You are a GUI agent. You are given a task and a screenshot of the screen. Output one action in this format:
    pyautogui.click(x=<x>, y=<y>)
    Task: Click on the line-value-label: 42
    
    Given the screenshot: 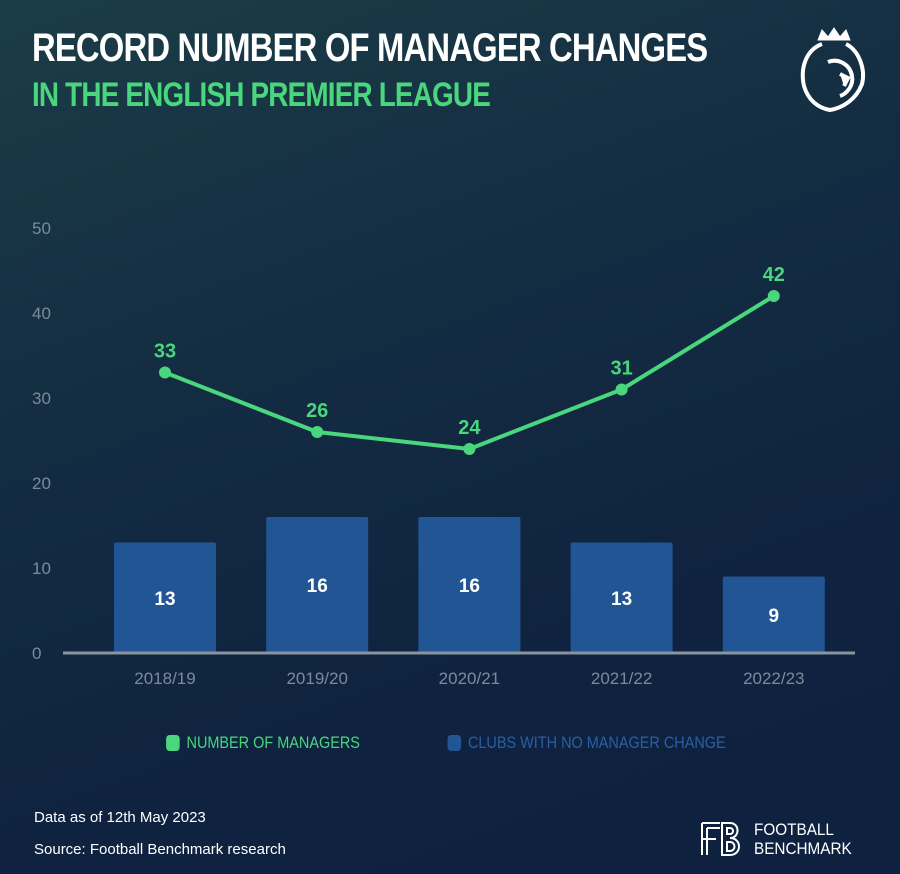 What is the action you would take?
    pyautogui.click(x=774, y=275)
    